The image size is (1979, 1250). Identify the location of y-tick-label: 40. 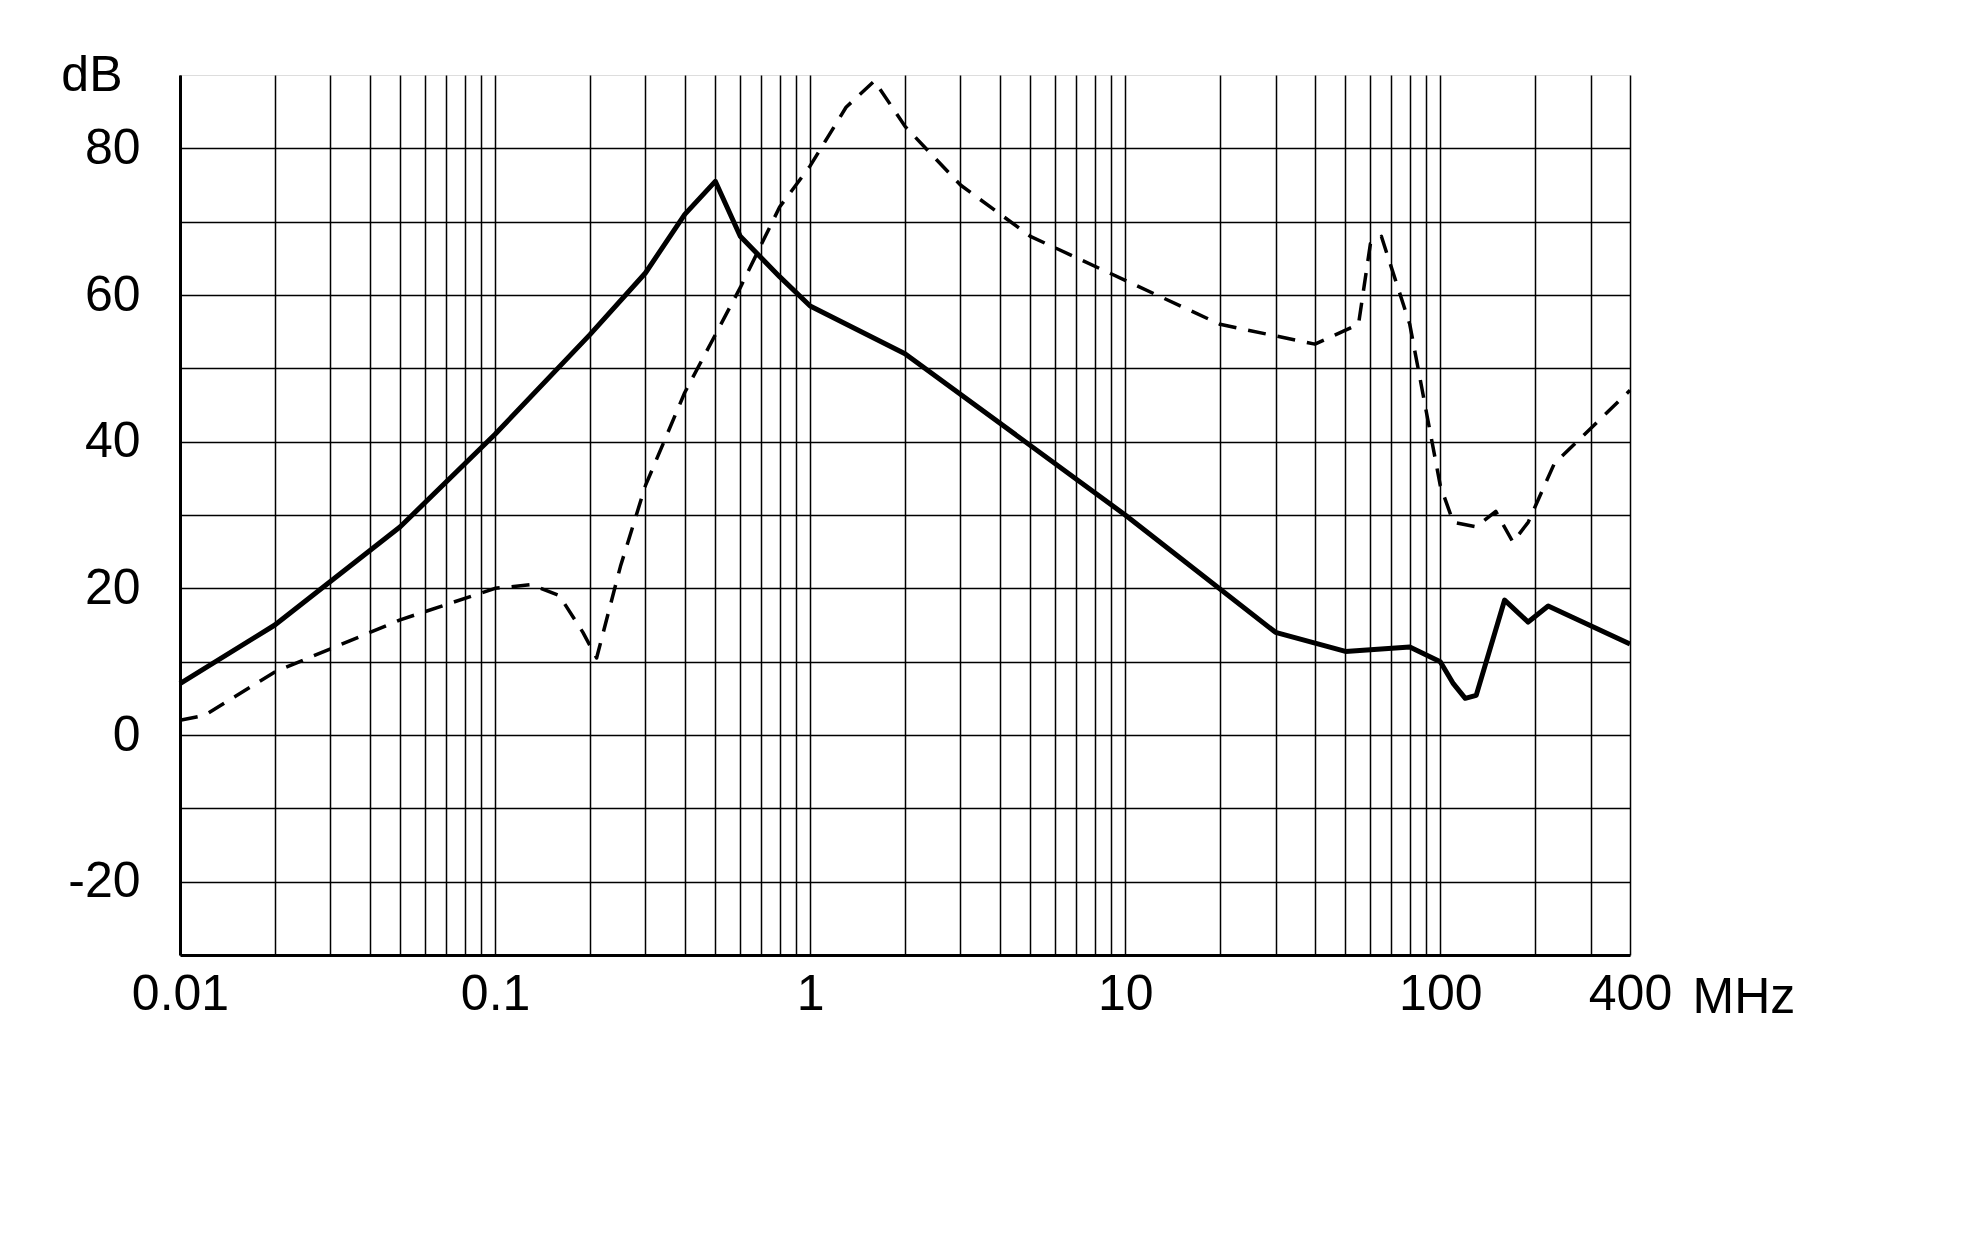
(112, 440).